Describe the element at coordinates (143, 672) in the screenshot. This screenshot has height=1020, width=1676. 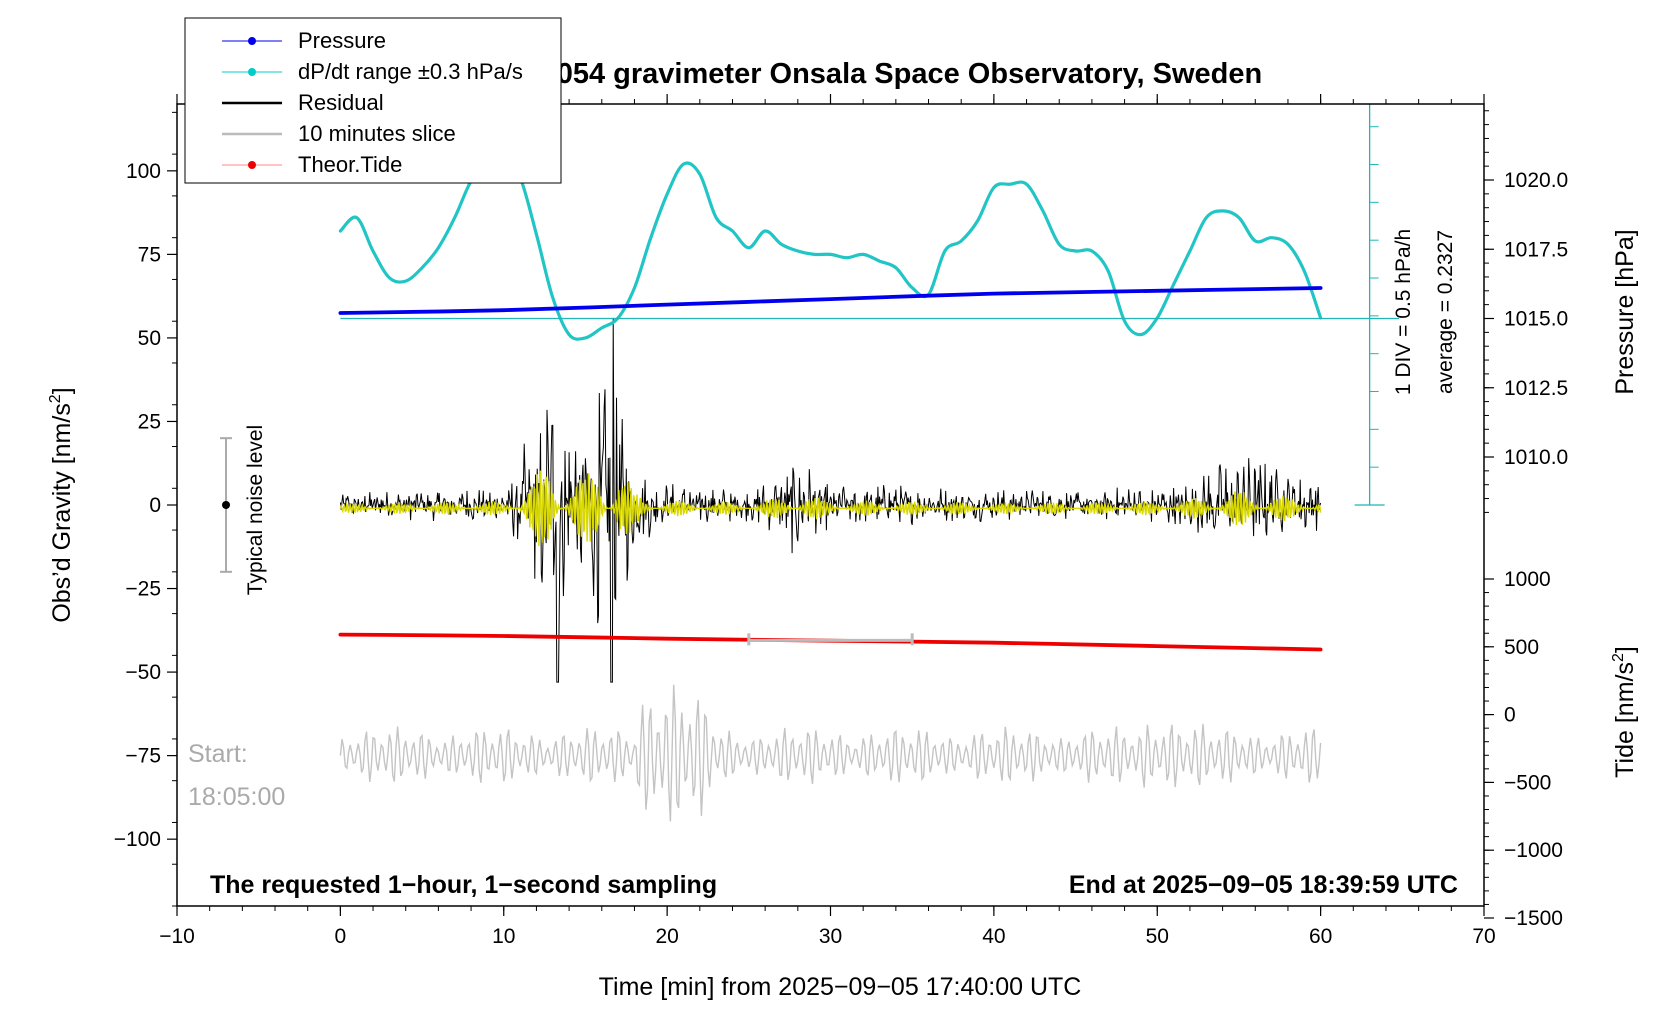
I see `y-tick-label-left: −50` at that location.